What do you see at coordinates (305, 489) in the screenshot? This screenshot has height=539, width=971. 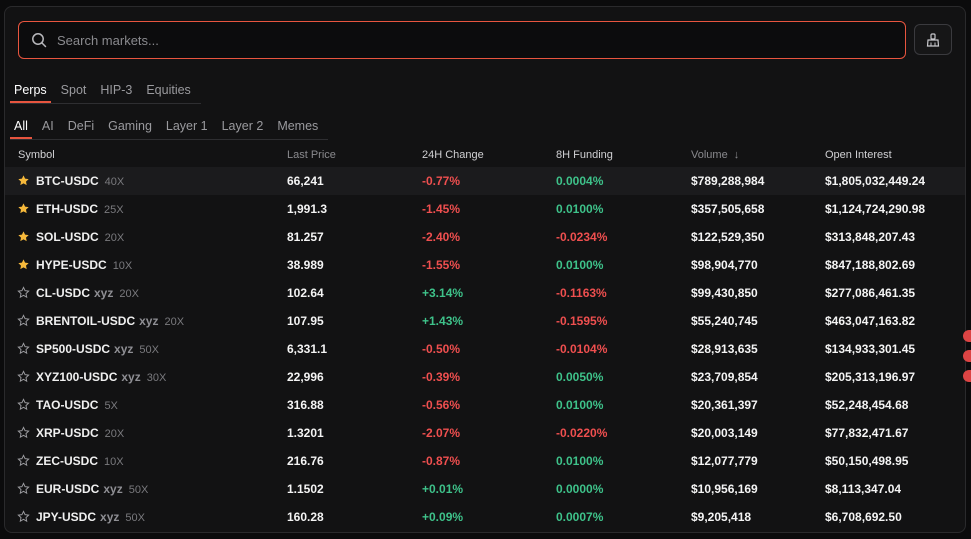 I see `last-price-cell: 1.1502` at bounding box center [305, 489].